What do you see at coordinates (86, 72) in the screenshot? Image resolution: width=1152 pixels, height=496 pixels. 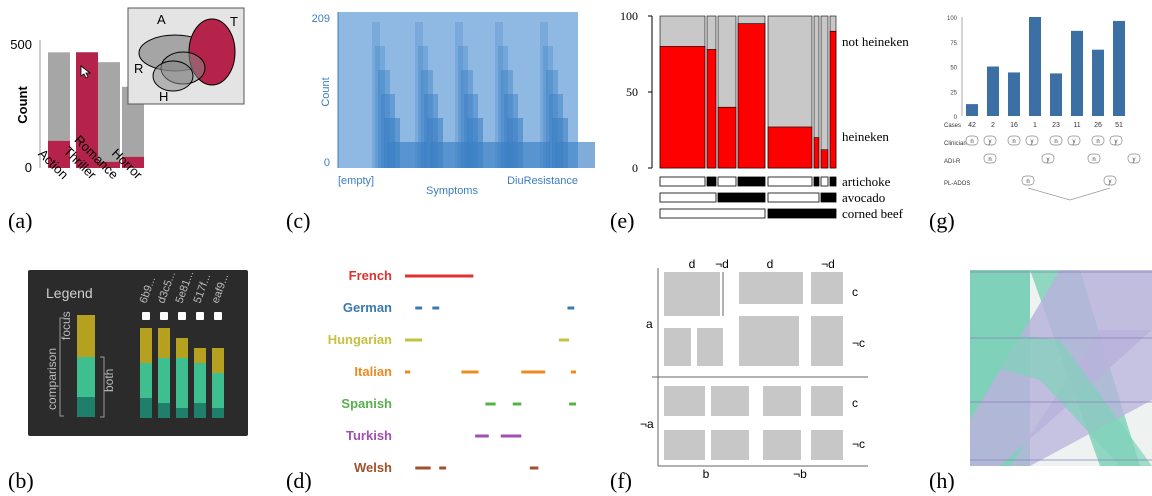 I see `cursor-icon` at bounding box center [86, 72].